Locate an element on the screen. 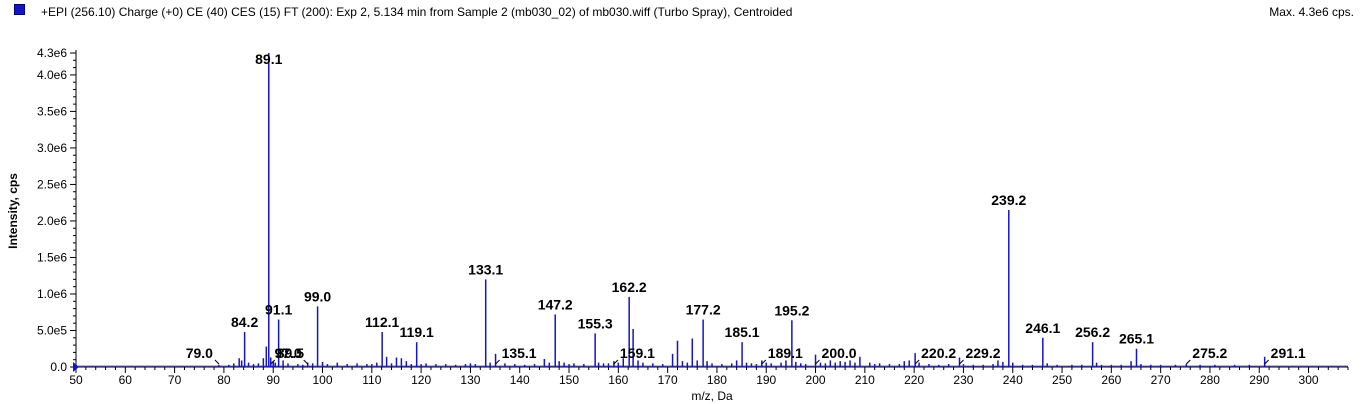 This screenshot has width=1361, height=404. x-tick-label: 150 is located at coordinates (569, 380).